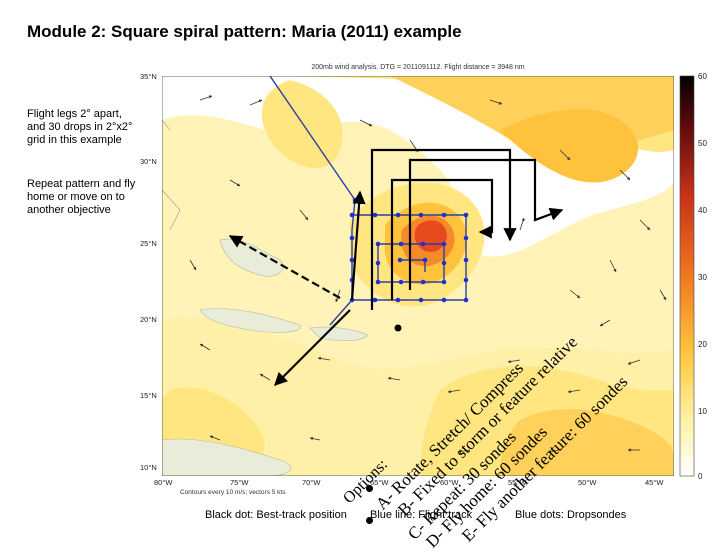 This screenshot has width=720, height=552. What do you see at coordinates (148, 243) in the screenshot?
I see `svg-text: 25°N` at bounding box center [148, 243].